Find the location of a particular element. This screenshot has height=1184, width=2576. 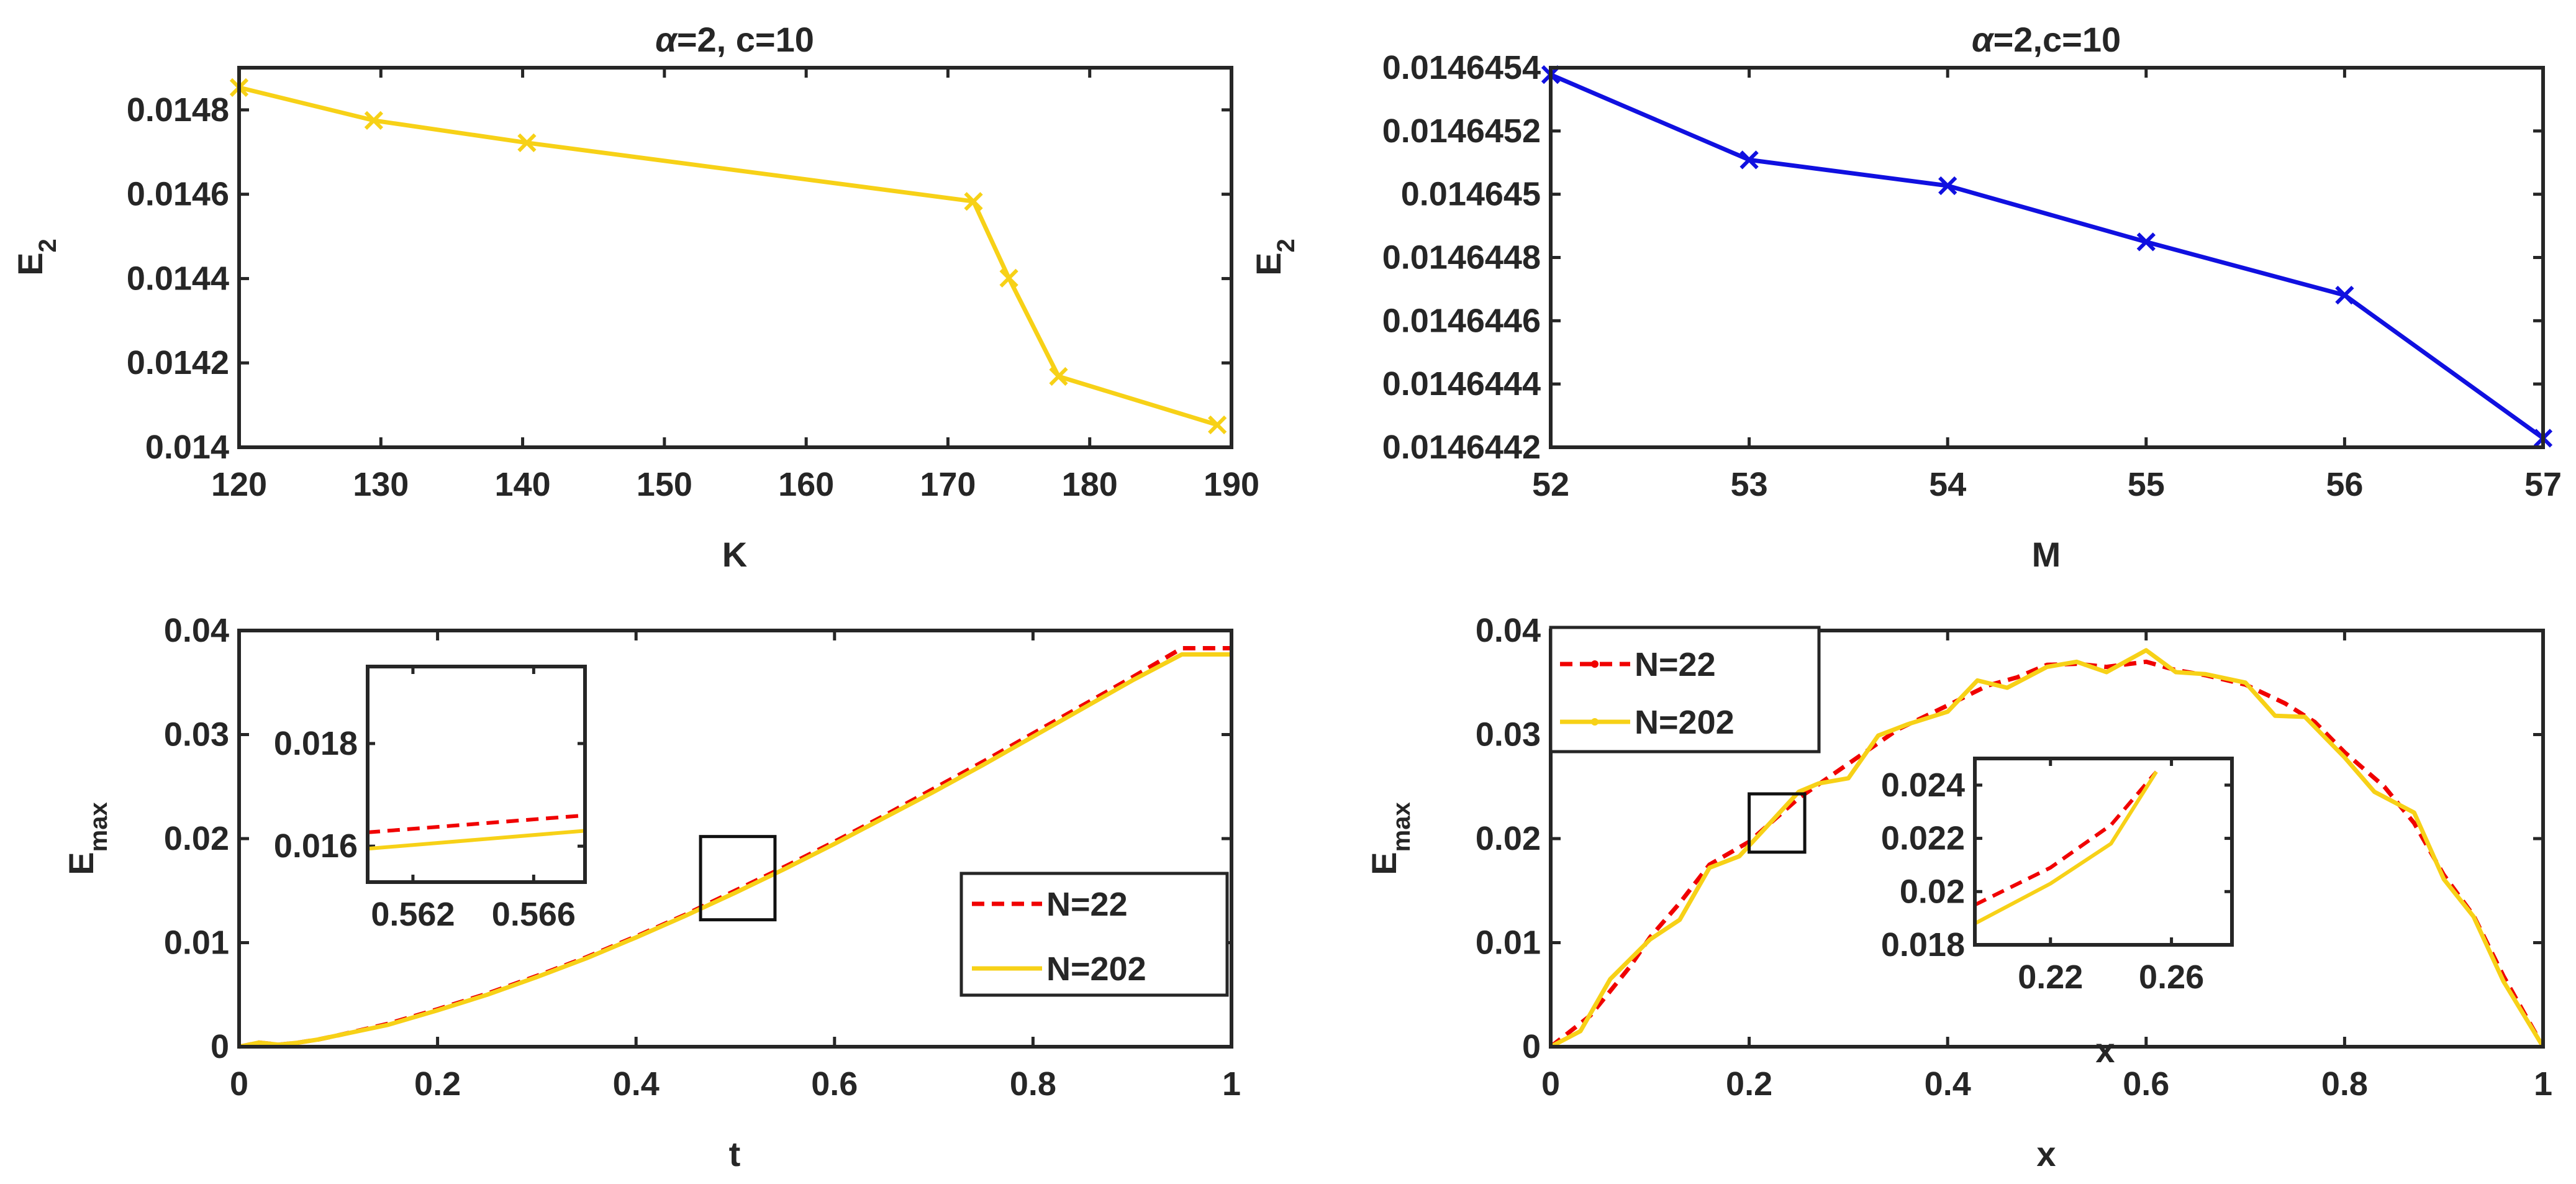

panel-bl-ytick-label: 0.02 is located at coordinates (196, 838).